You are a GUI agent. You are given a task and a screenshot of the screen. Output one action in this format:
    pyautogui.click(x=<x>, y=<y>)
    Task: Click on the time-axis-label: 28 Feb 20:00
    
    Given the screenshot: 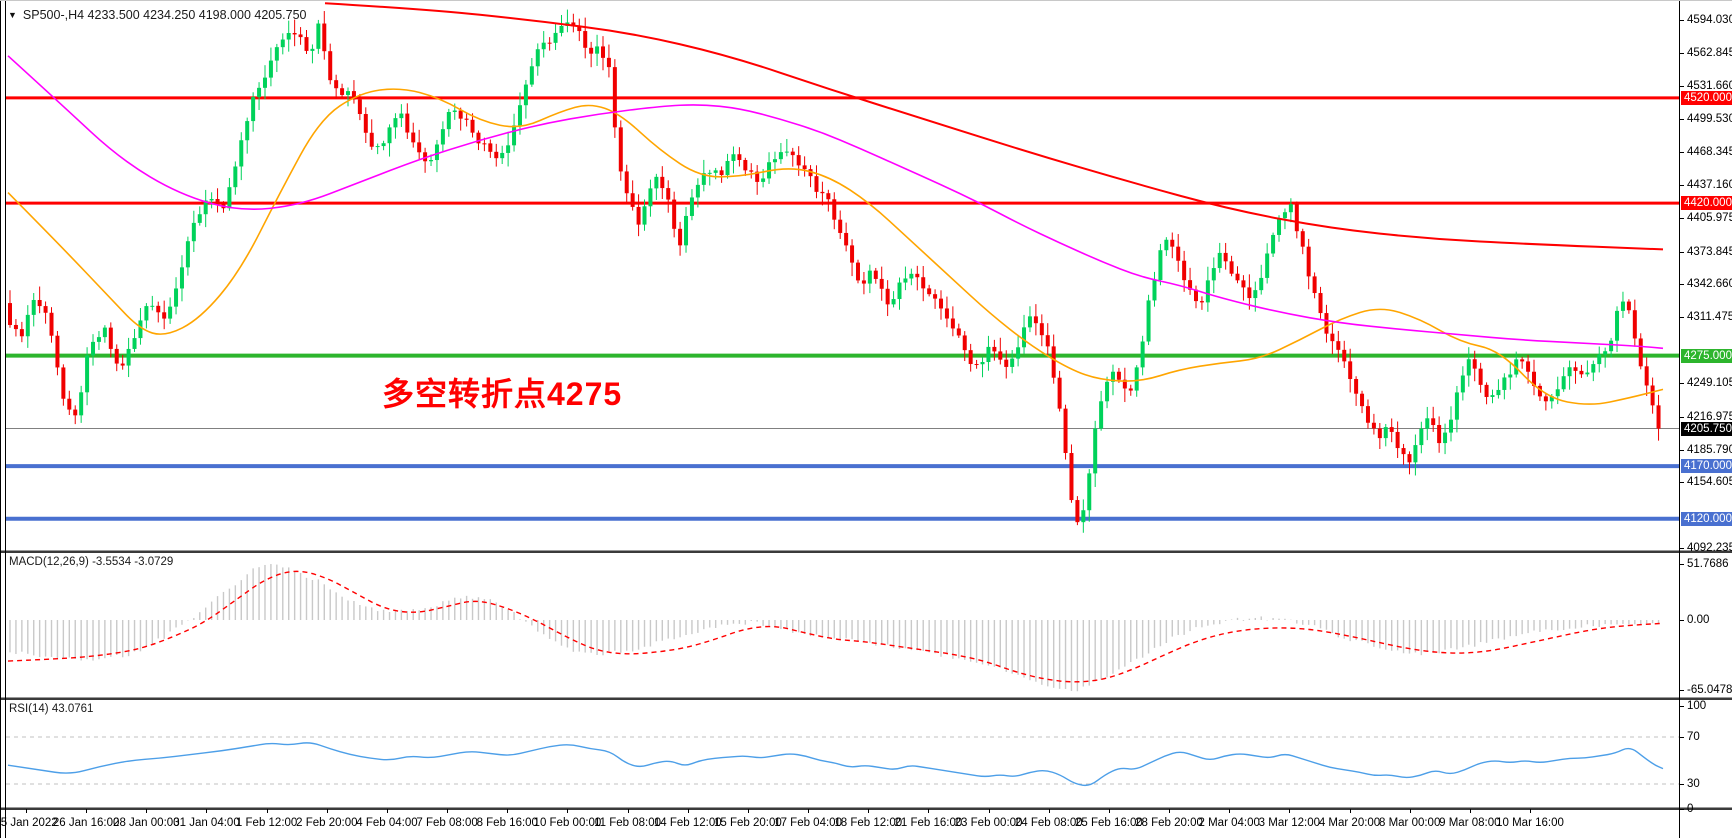 What is the action you would take?
    pyautogui.click(x=1169, y=823)
    